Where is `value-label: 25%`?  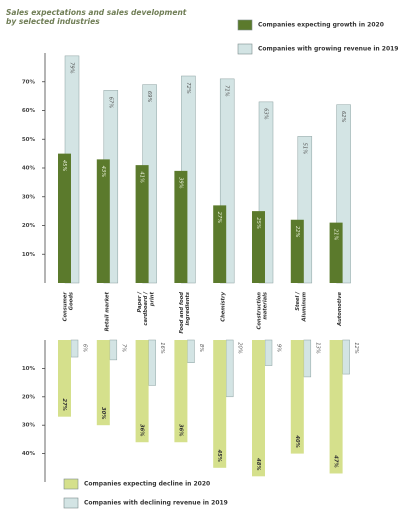 value-label: 25% is located at coordinates (258, 223).